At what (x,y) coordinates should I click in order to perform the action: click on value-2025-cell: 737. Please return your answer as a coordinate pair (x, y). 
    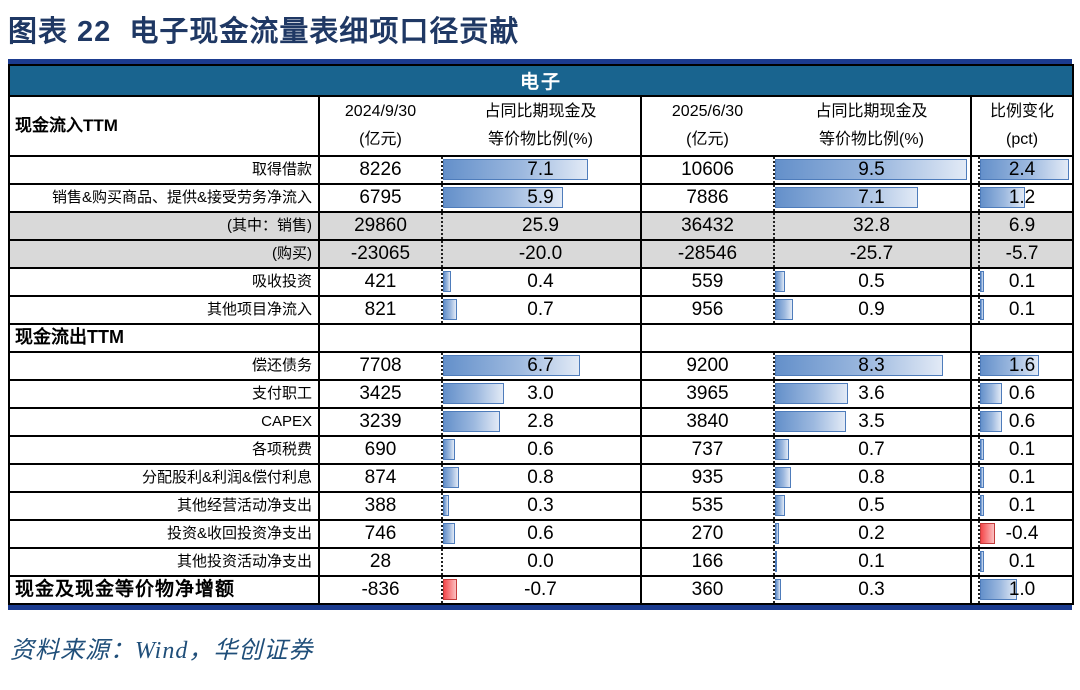
    Looking at the image, I should click on (706, 450).